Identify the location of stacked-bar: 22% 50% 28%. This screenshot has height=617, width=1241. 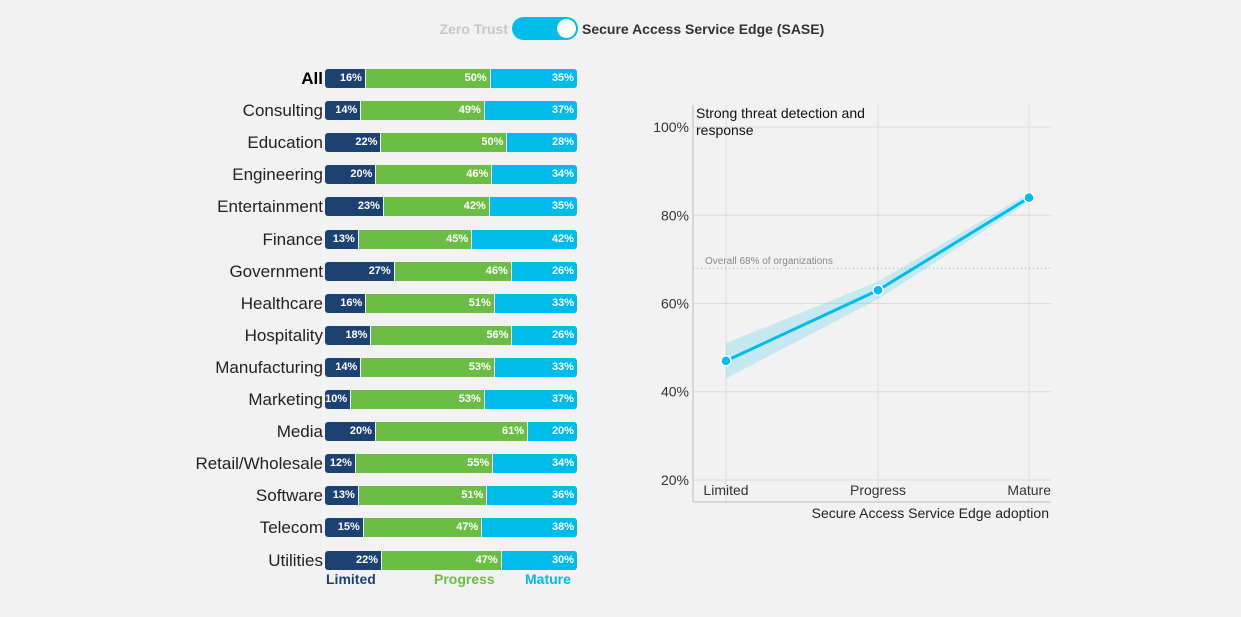
(451, 143).